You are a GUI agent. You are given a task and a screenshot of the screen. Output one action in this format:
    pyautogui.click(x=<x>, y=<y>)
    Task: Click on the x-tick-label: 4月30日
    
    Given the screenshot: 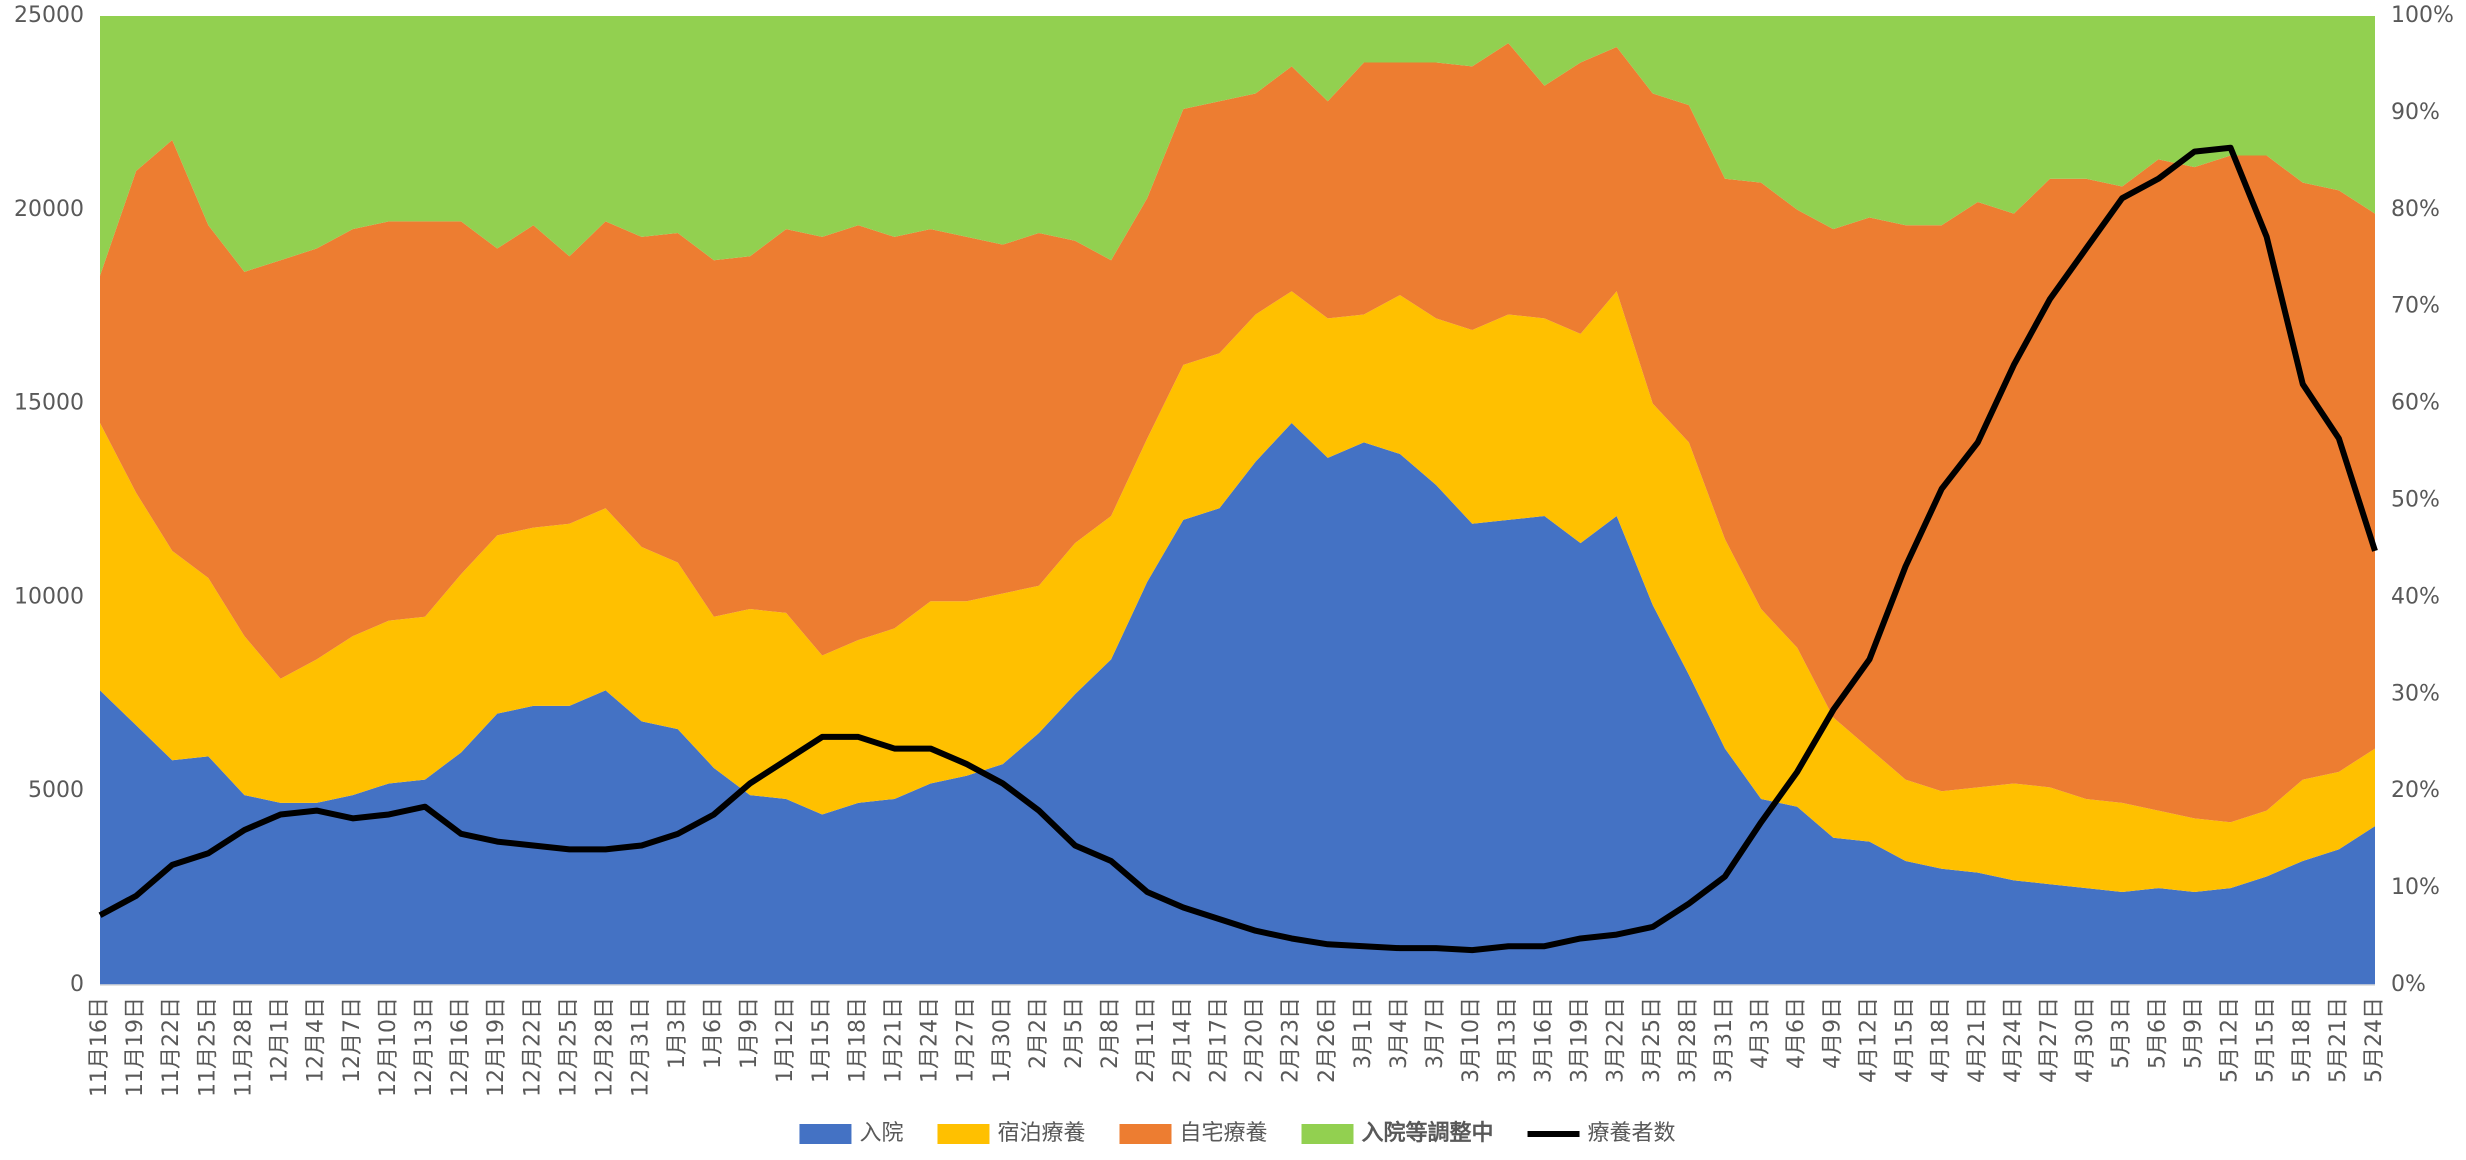 What is the action you would take?
    pyautogui.click(x=2085, y=1040)
    